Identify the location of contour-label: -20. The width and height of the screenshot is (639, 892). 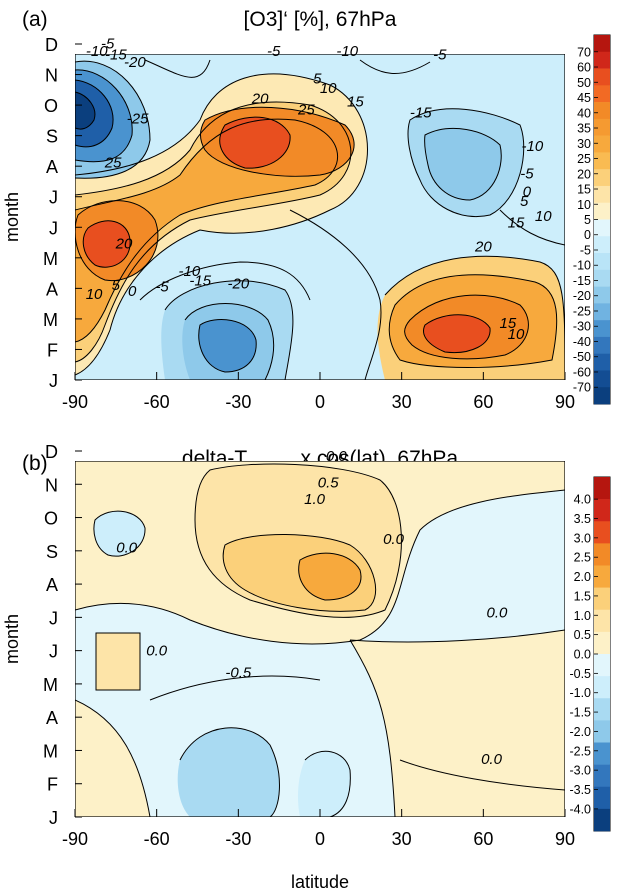
(238, 283).